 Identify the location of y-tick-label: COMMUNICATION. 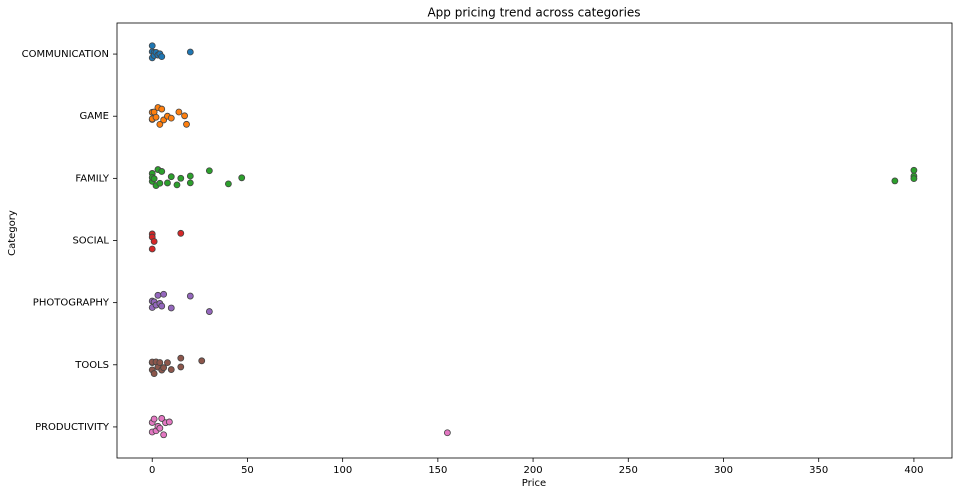
(65, 54).